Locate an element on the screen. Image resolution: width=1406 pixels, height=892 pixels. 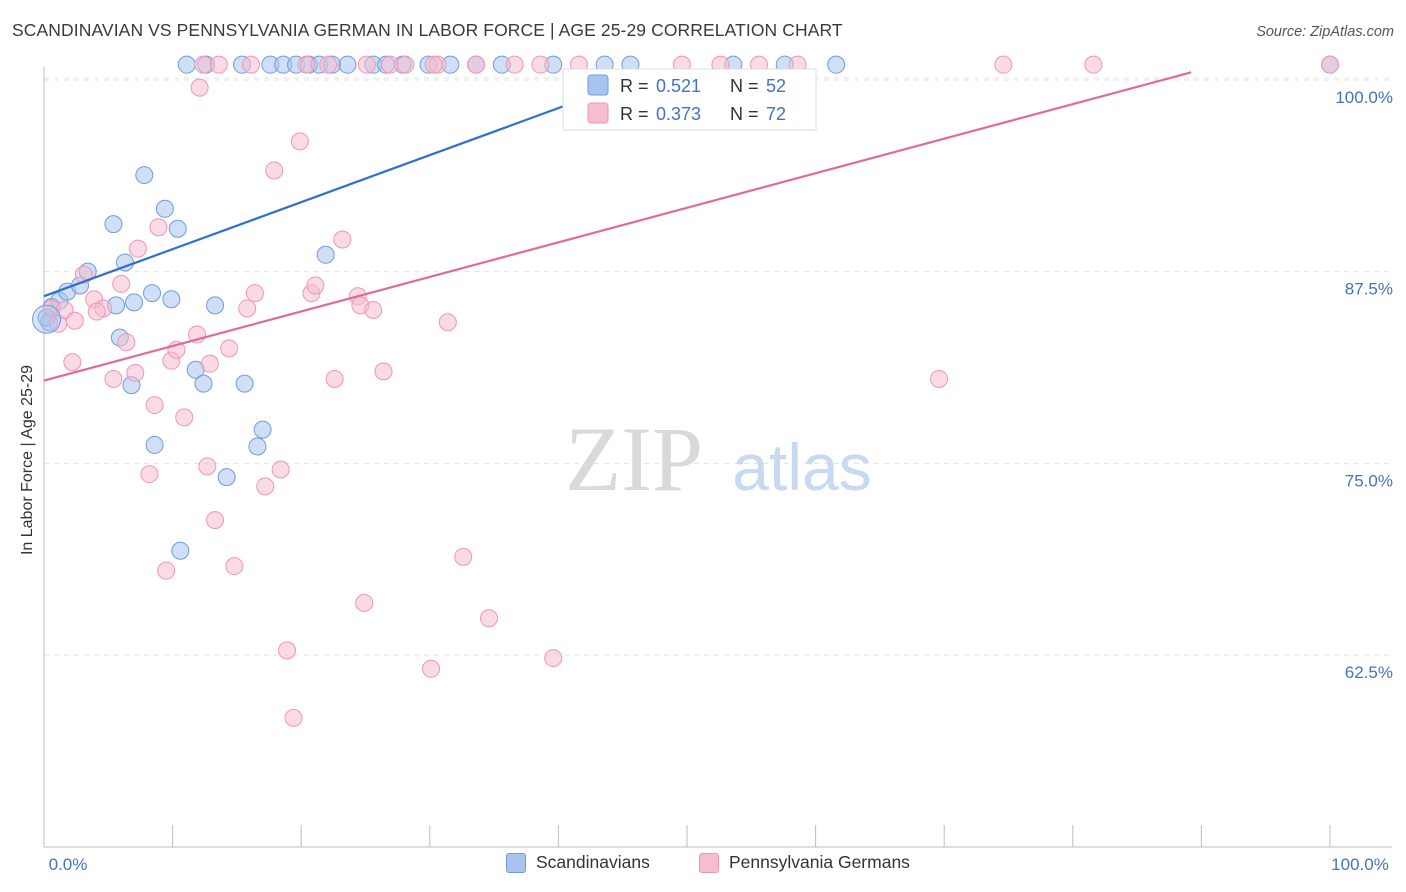
legend-item-scandinavians: Scandinavians is located at coordinates (578, 862).